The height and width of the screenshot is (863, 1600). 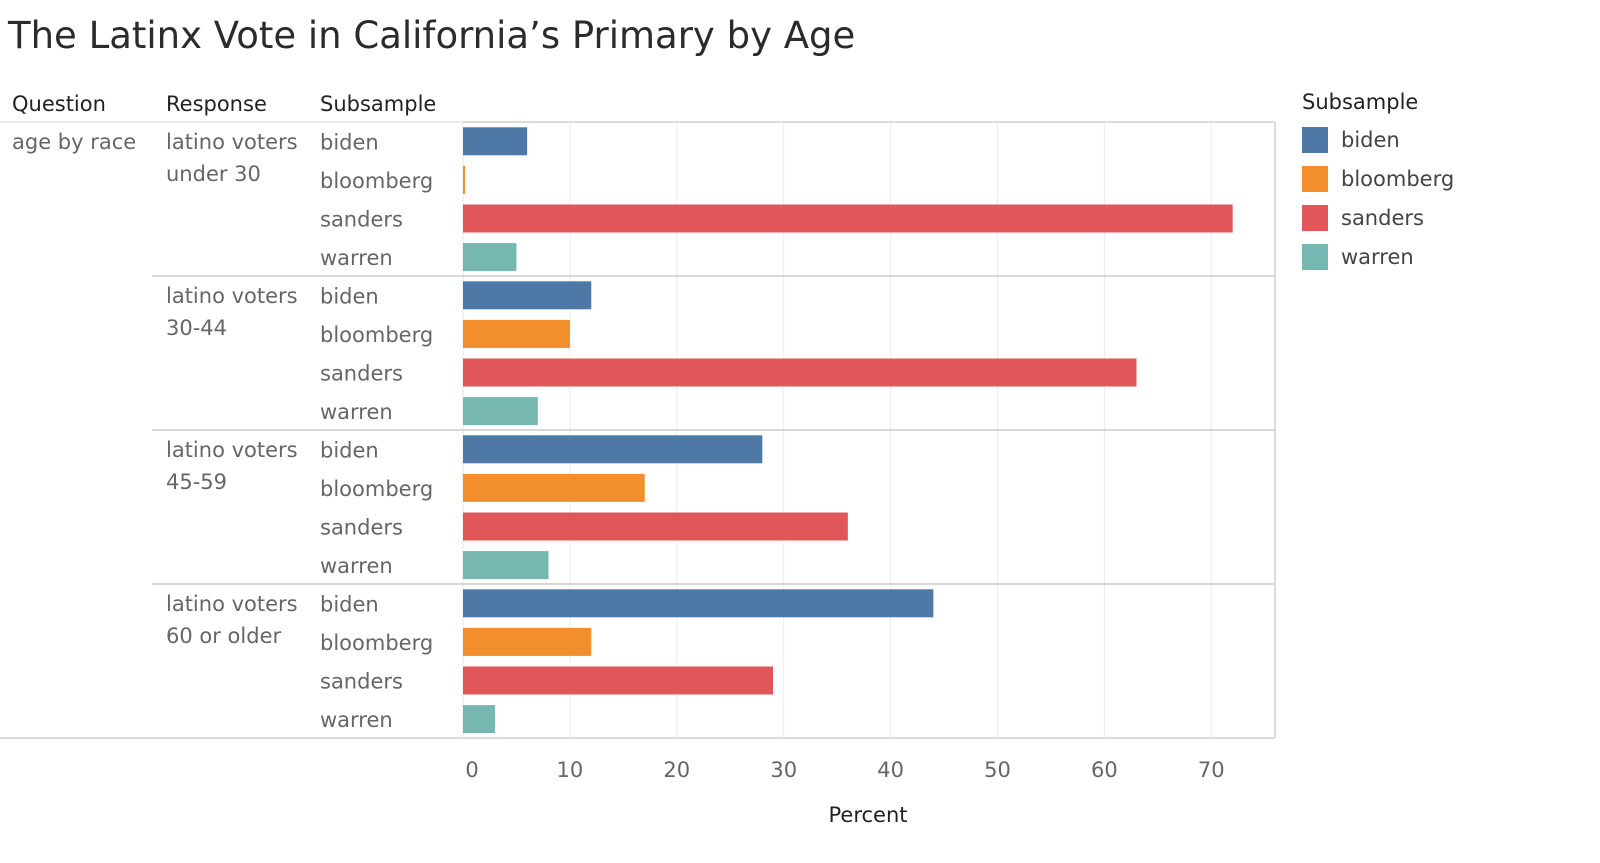 I want to click on x-tick-label: 70, so click(x=1211, y=770).